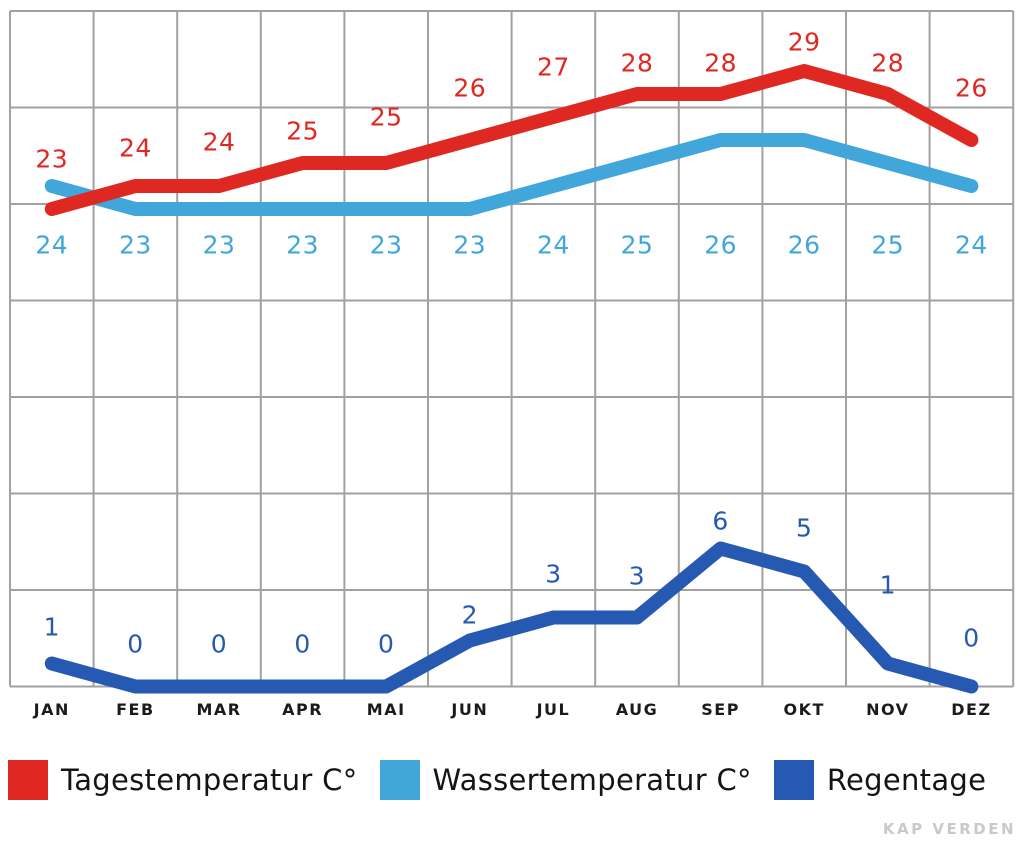 This screenshot has width=1024, height=853. What do you see at coordinates (209, 780) in the screenshot?
I see `legend-label-day-temp: Tagestemperatur C°` at bounding box center [209, 780].